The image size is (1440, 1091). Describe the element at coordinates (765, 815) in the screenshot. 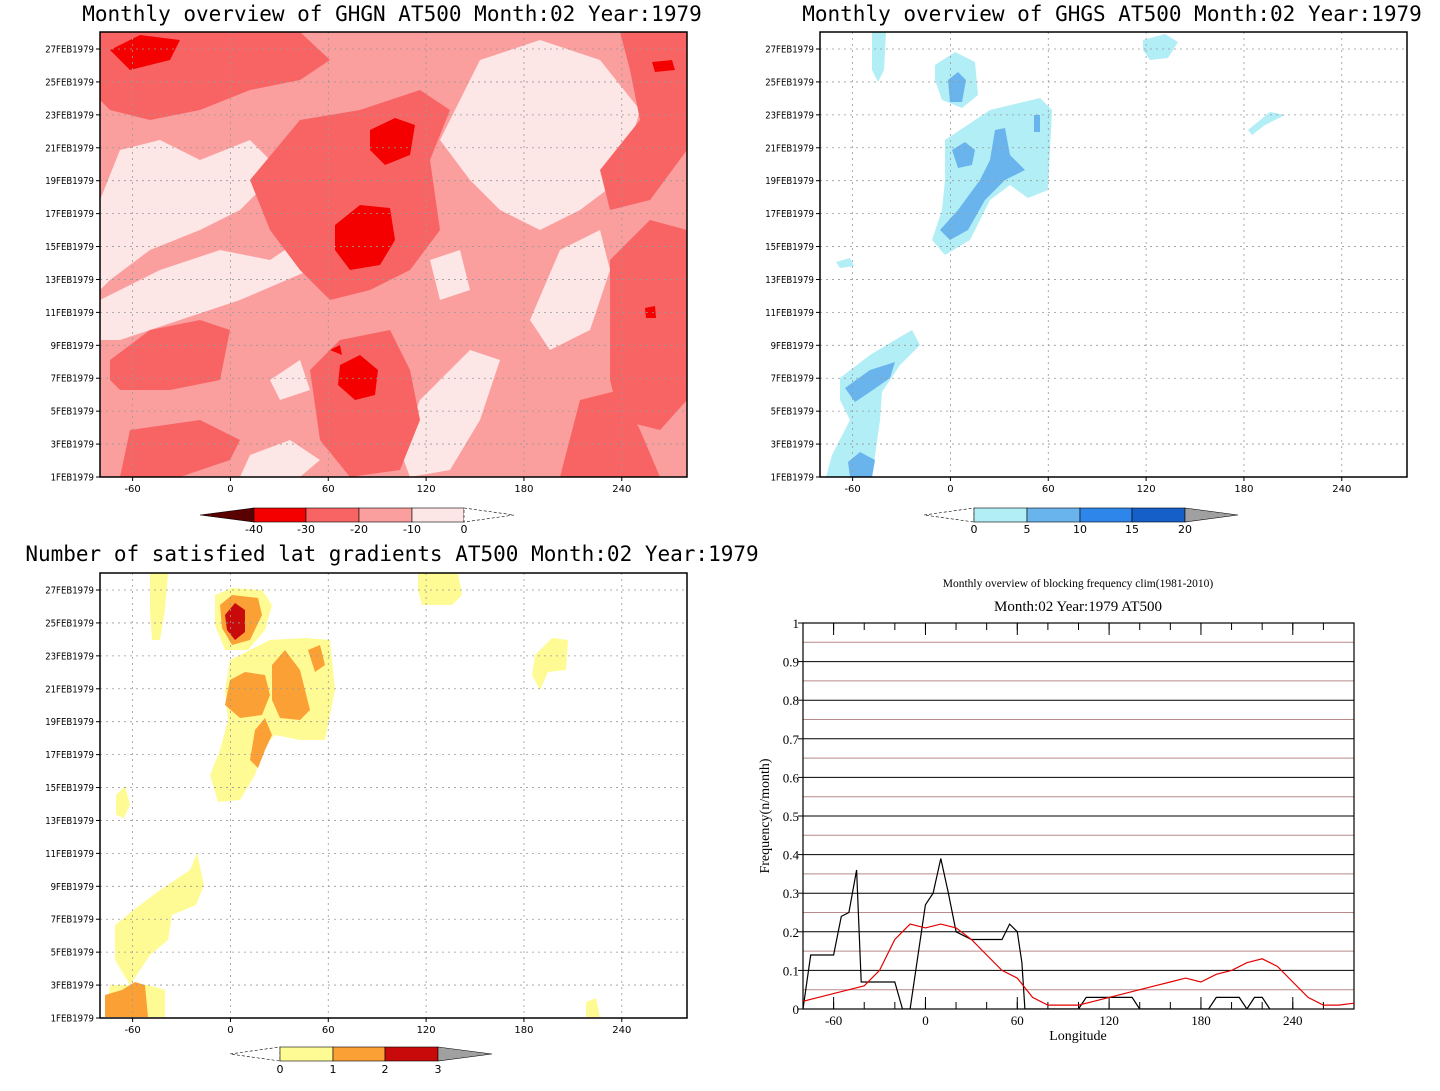

I see `freq-ylabel: Frequency(n/month)` at that location.